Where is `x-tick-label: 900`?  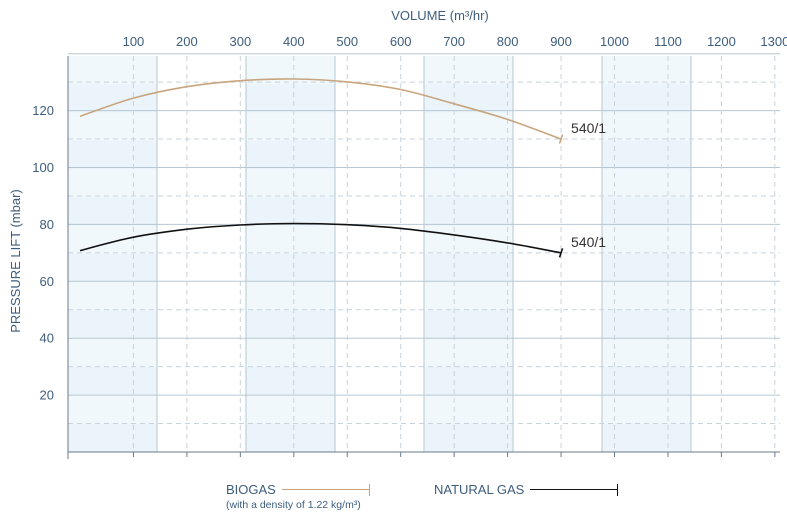
x-tick-label: 900 is located at coordinates (561, 41).